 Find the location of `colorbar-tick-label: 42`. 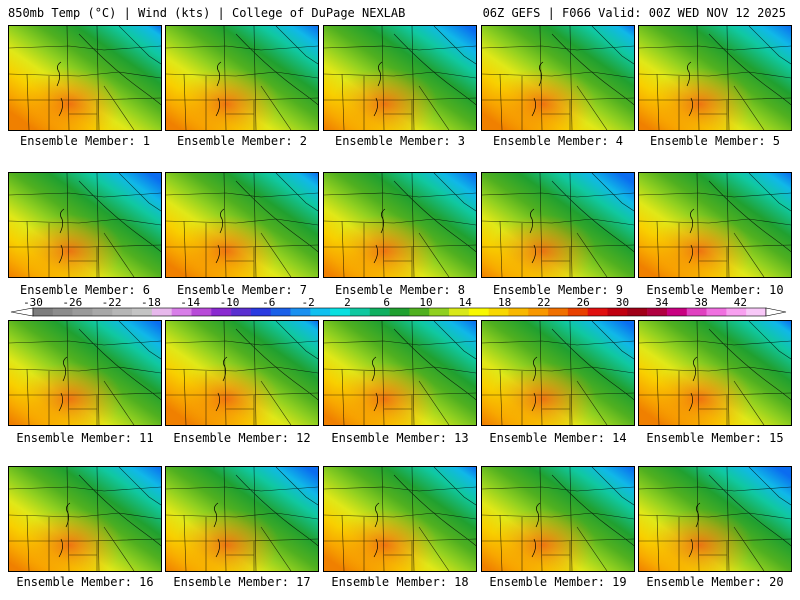

colorbar-tick-label: 42 is located at coordinates (740, 302).